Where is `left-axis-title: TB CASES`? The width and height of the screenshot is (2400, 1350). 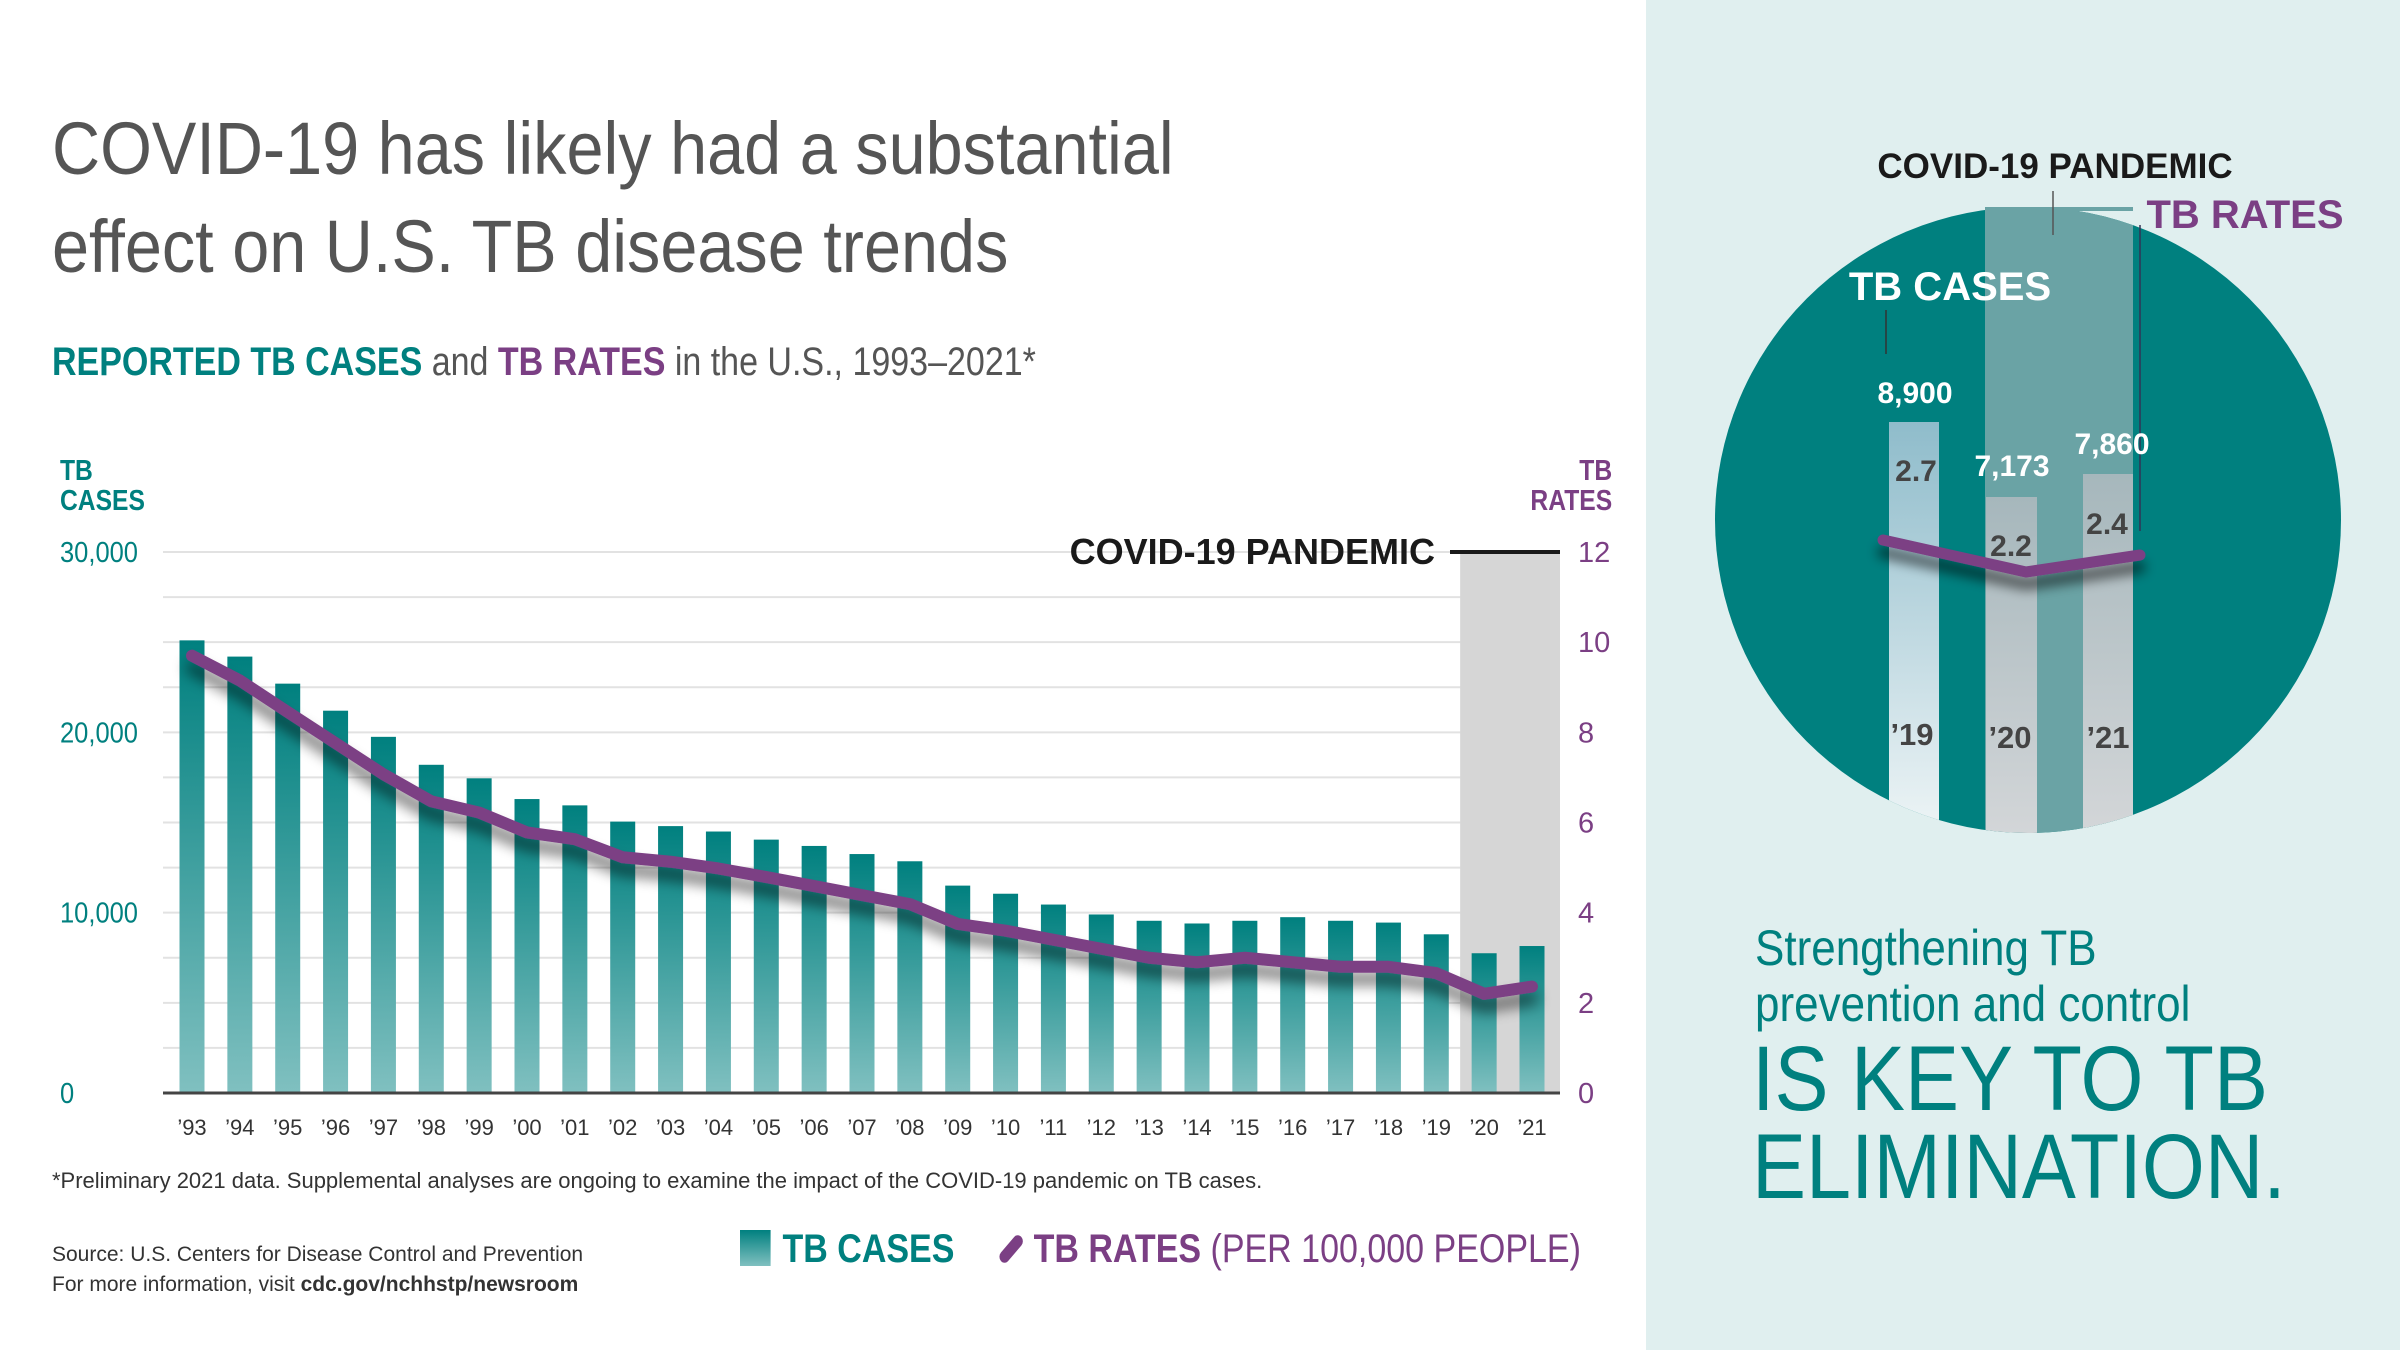 left-axis-title: TB CASES is located at coordinates (102, 486).